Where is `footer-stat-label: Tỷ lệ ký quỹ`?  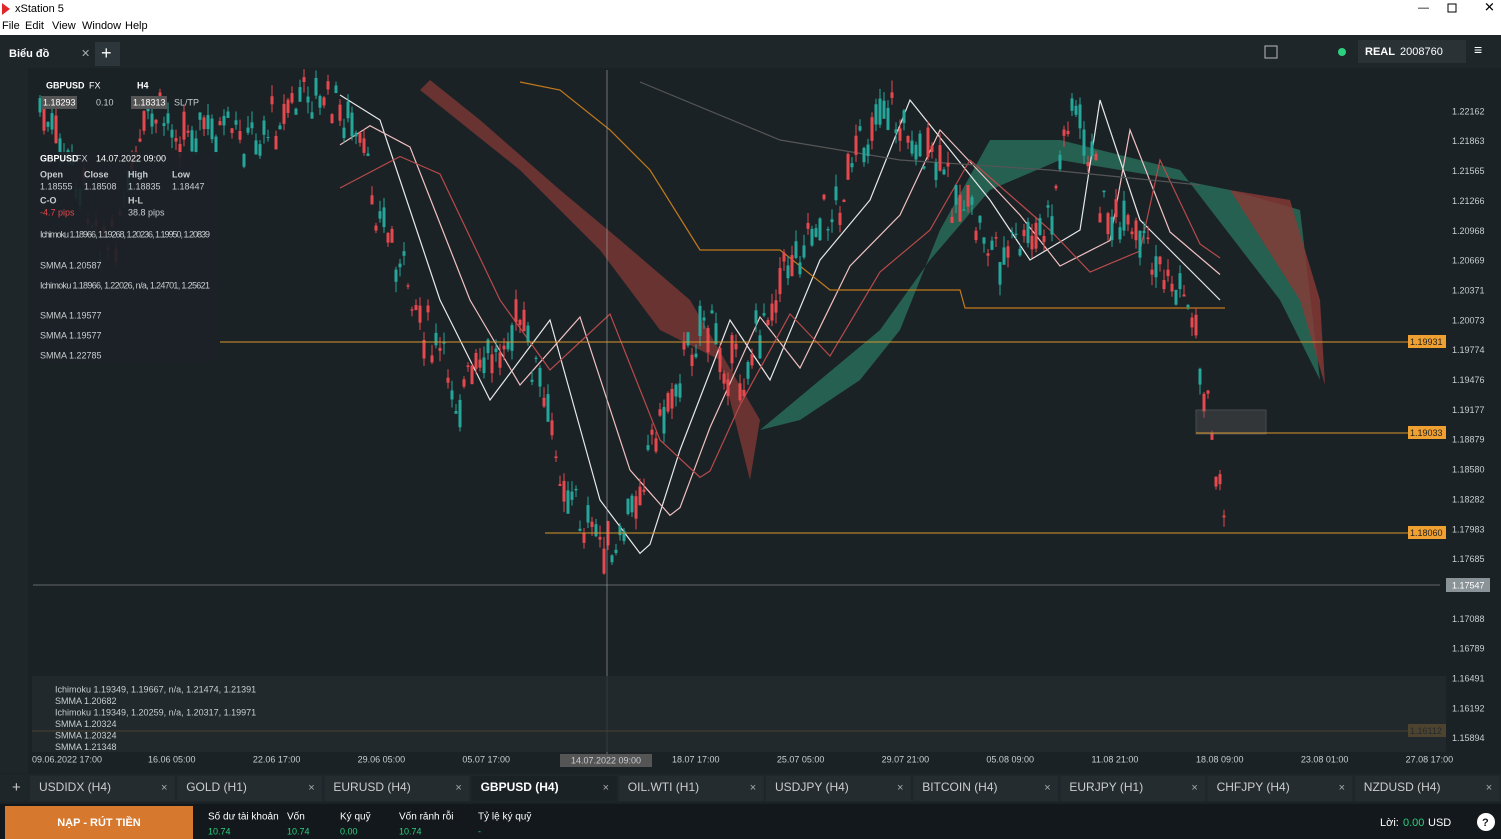 footer-stat-label: Tỷ lệ ký quỹ is located at coordinates (504, 817).